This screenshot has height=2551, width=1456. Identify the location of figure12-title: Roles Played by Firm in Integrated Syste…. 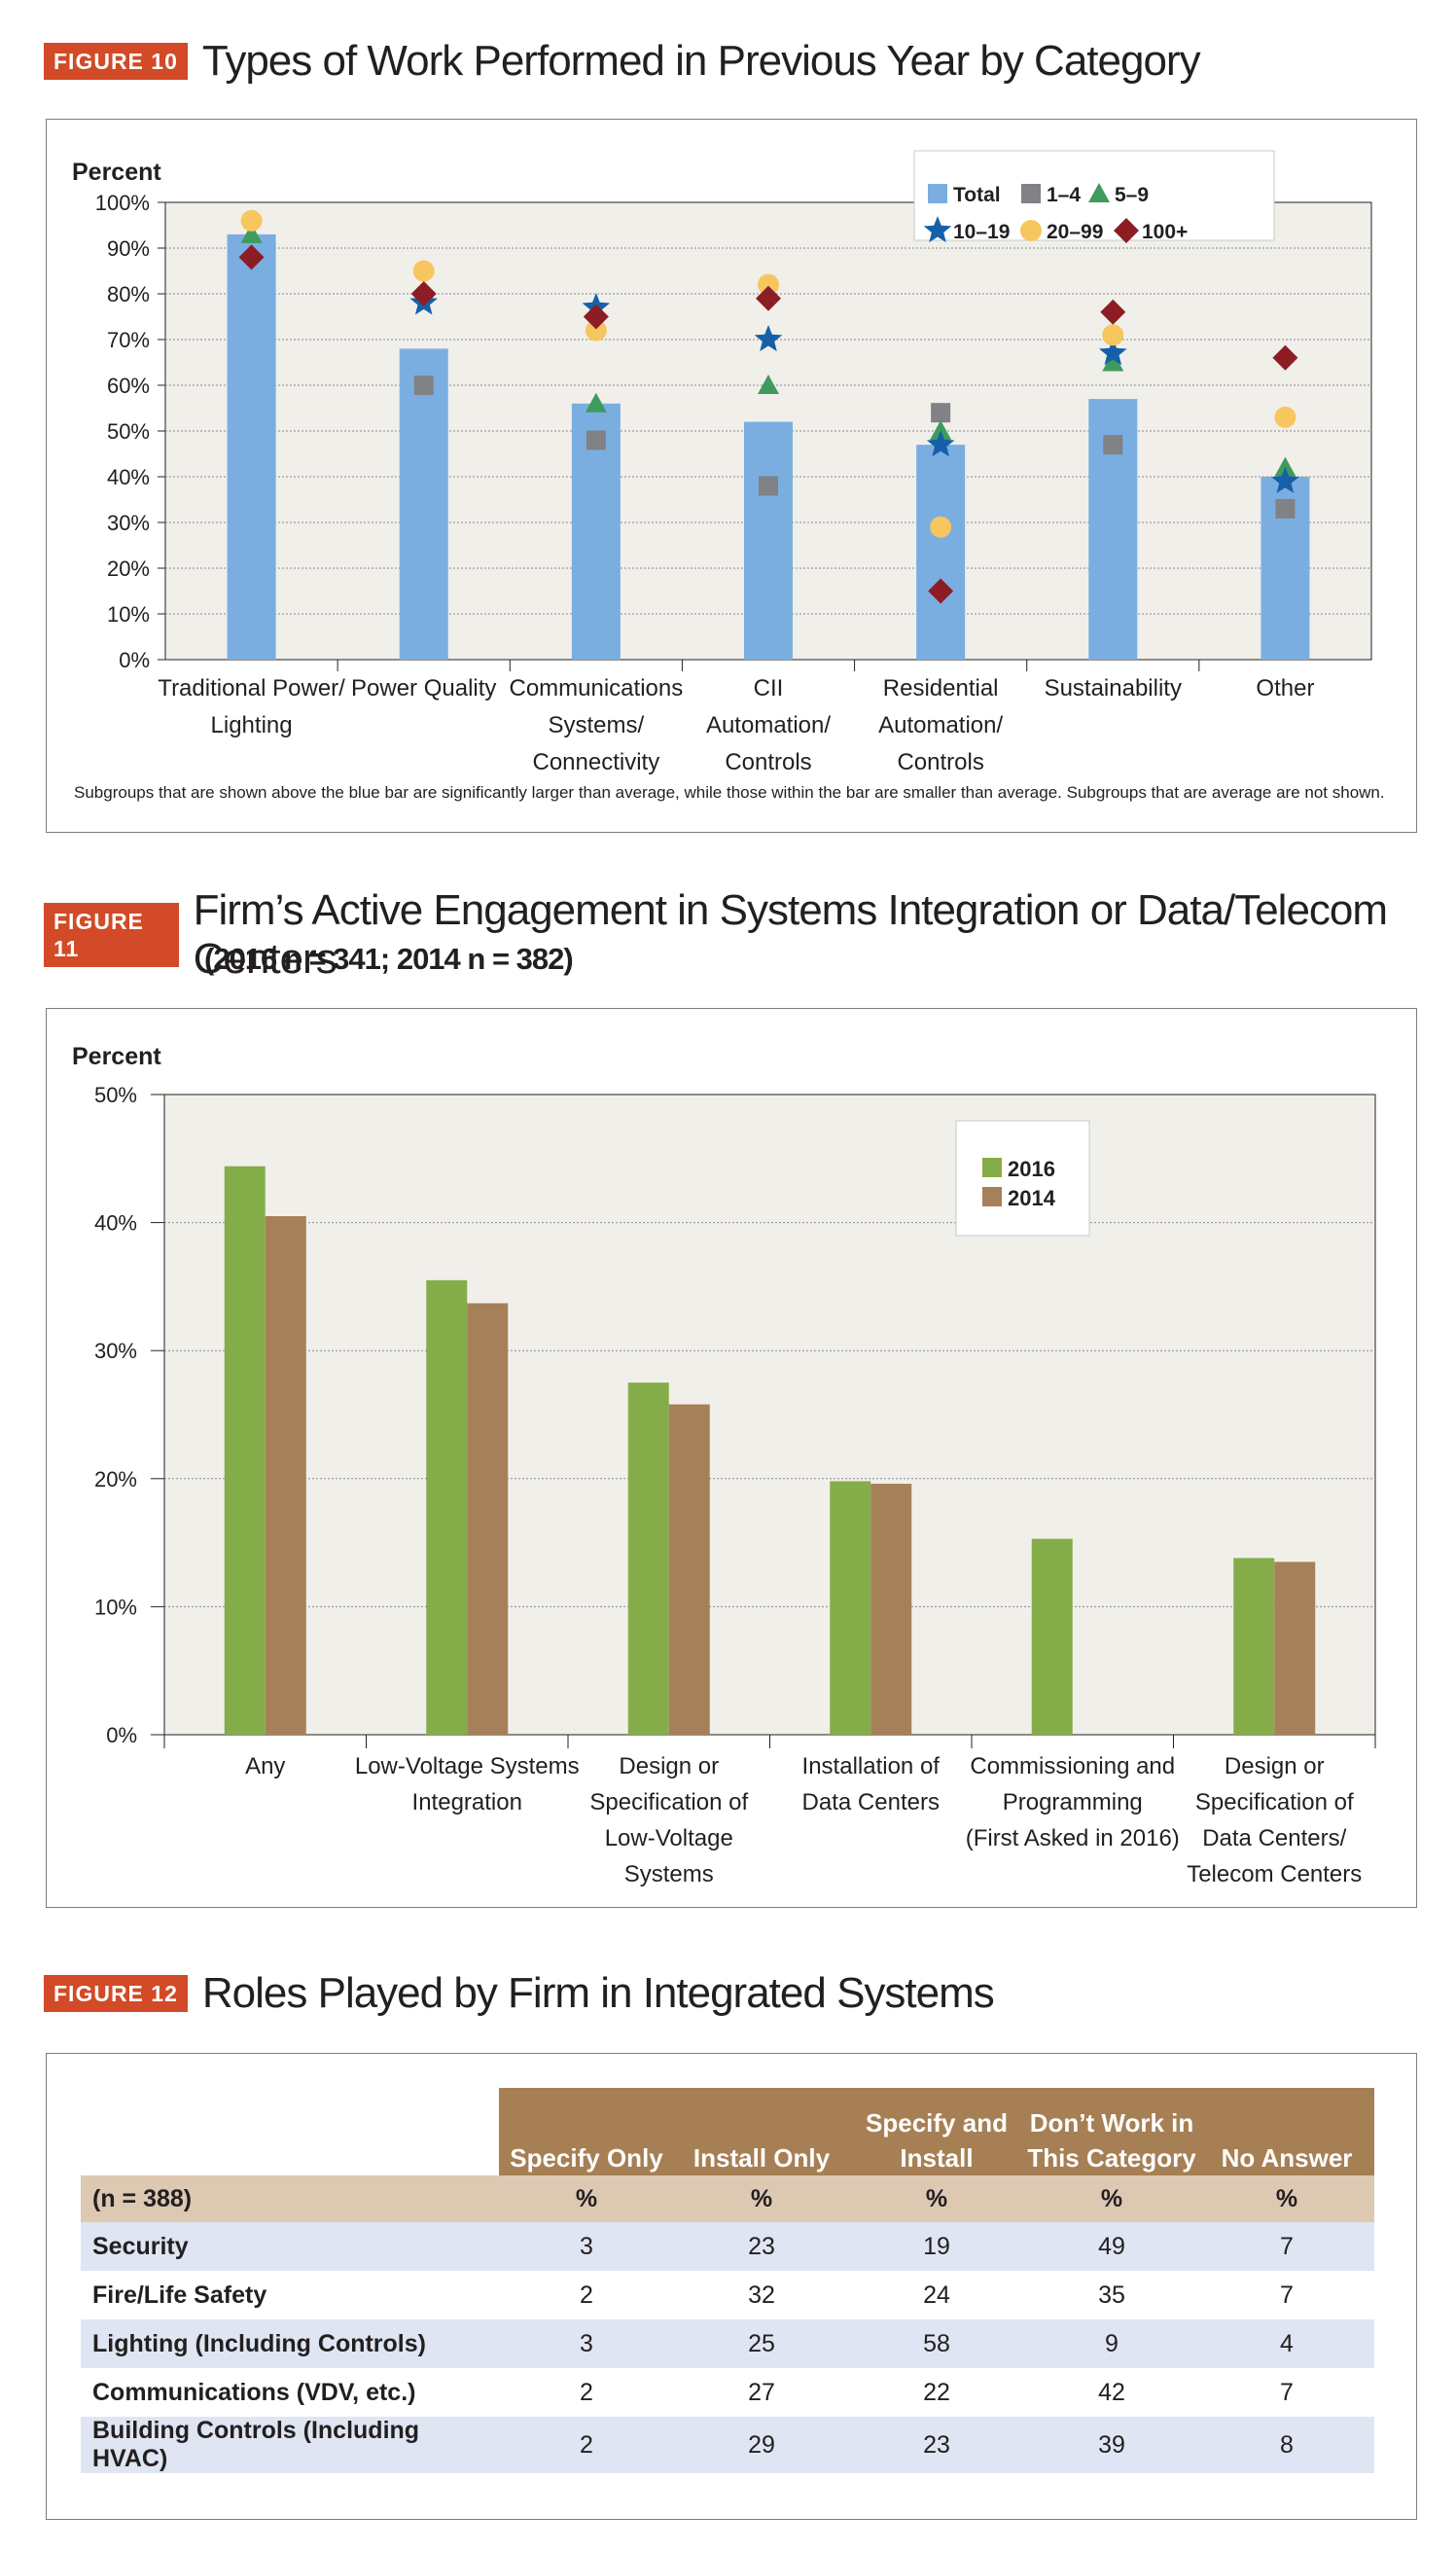
(598, 1993).